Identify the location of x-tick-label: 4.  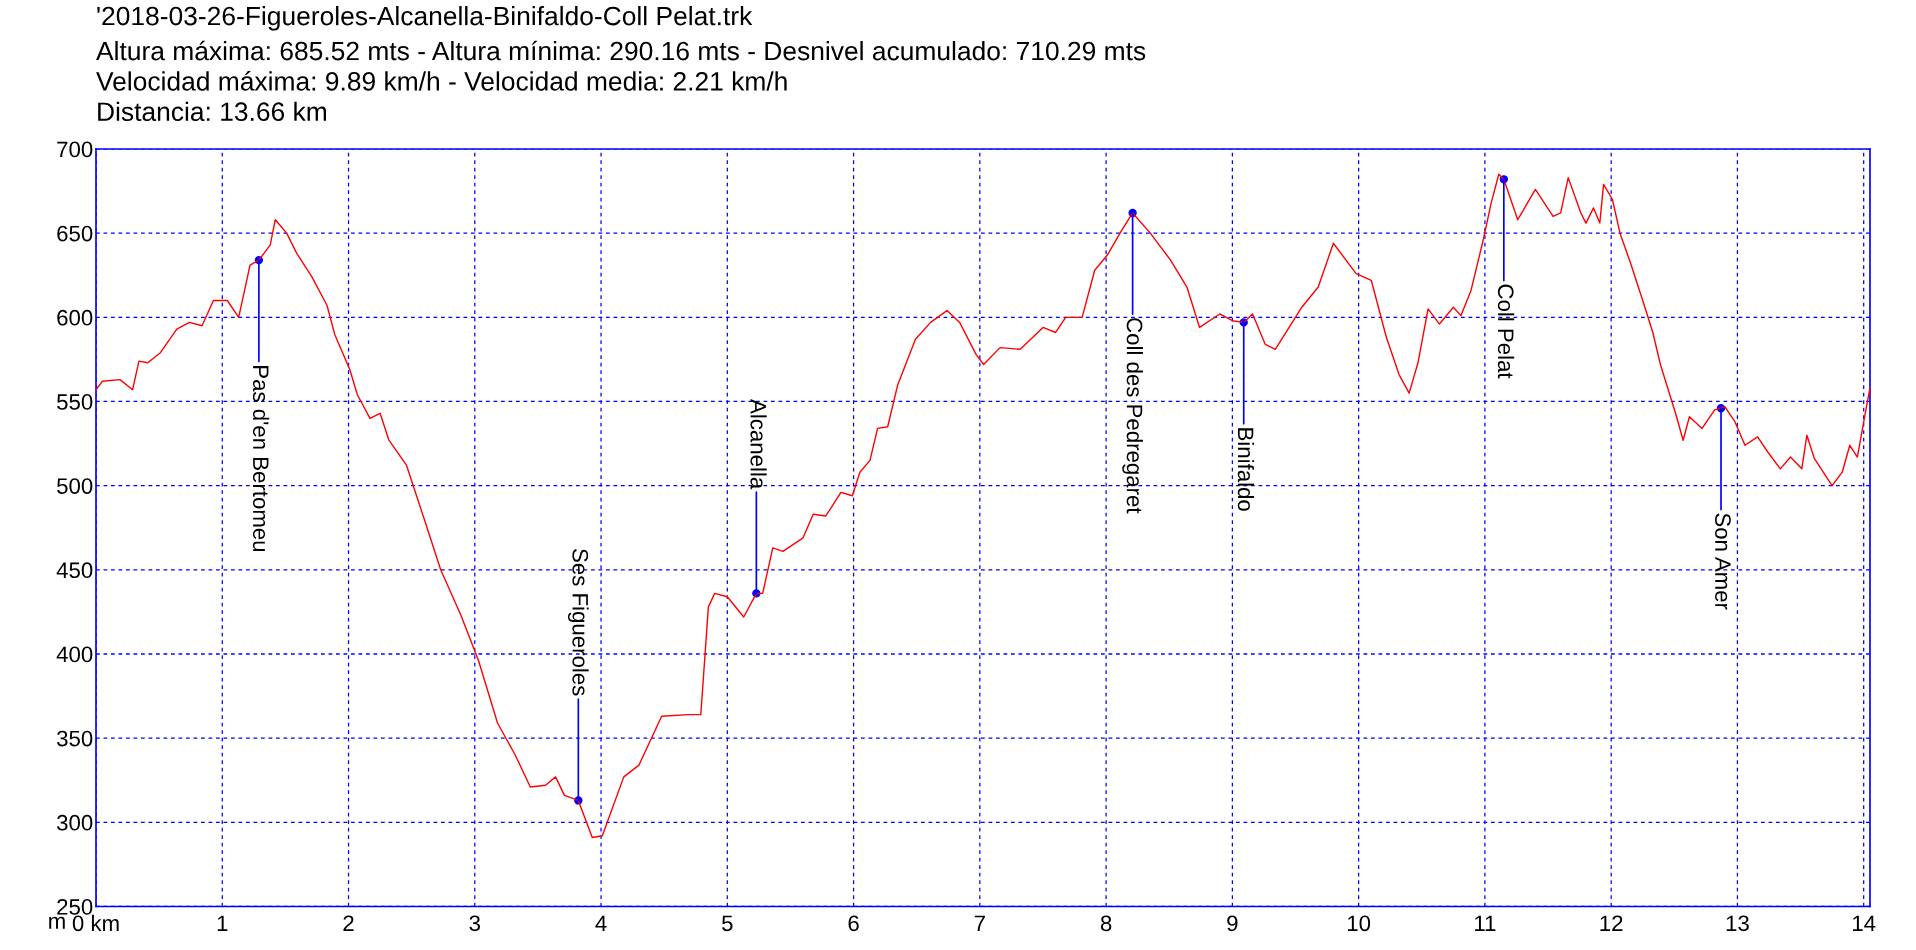
(601, 923).